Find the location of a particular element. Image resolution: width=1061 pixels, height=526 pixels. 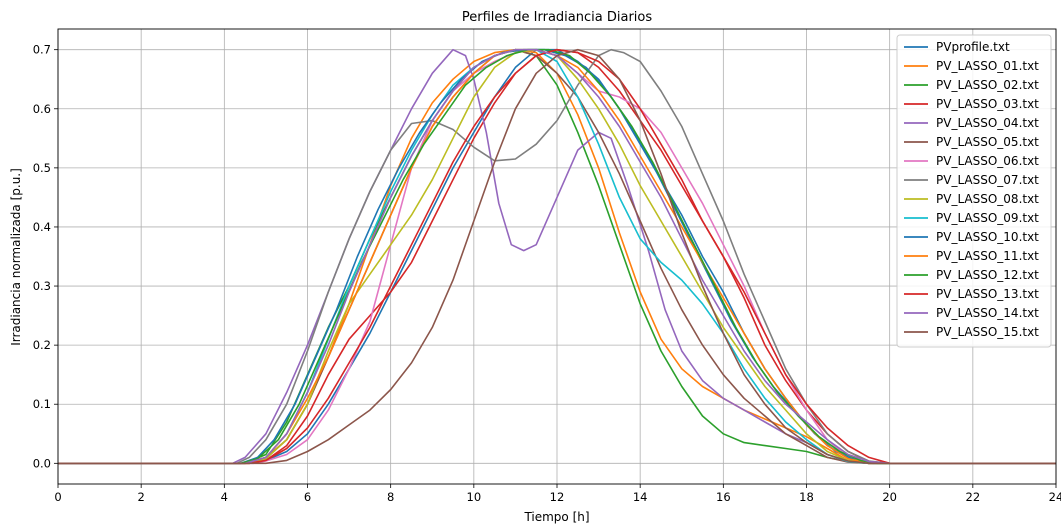

y-axis-ticks: 0.0 0.1 0.2 0.3 0.4 0.5 0.6 0.7 is located at coordinates (45, 256).